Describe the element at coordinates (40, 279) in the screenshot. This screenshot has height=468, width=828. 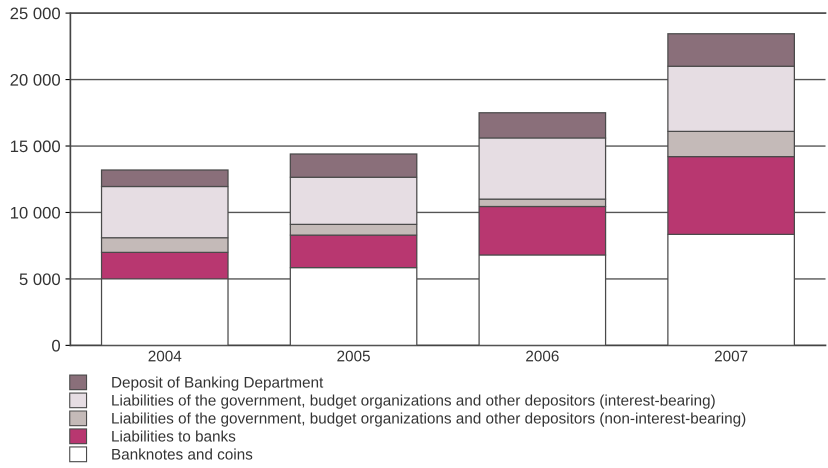
I see `y-tick-label: 5 000` at that location.